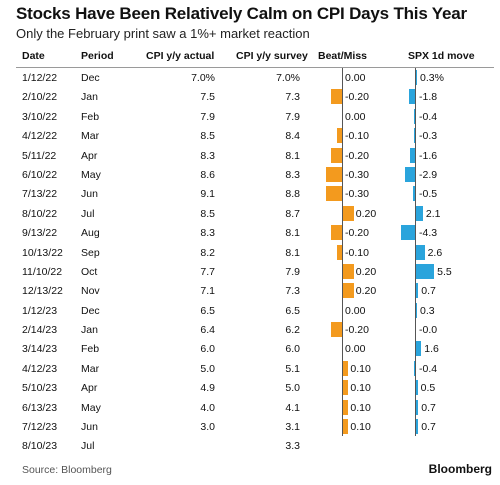  What do you see at coordinates (40, 213) in the screenshot?
I see `cell-date: 8/10/22` at bounding box center [40, 213].